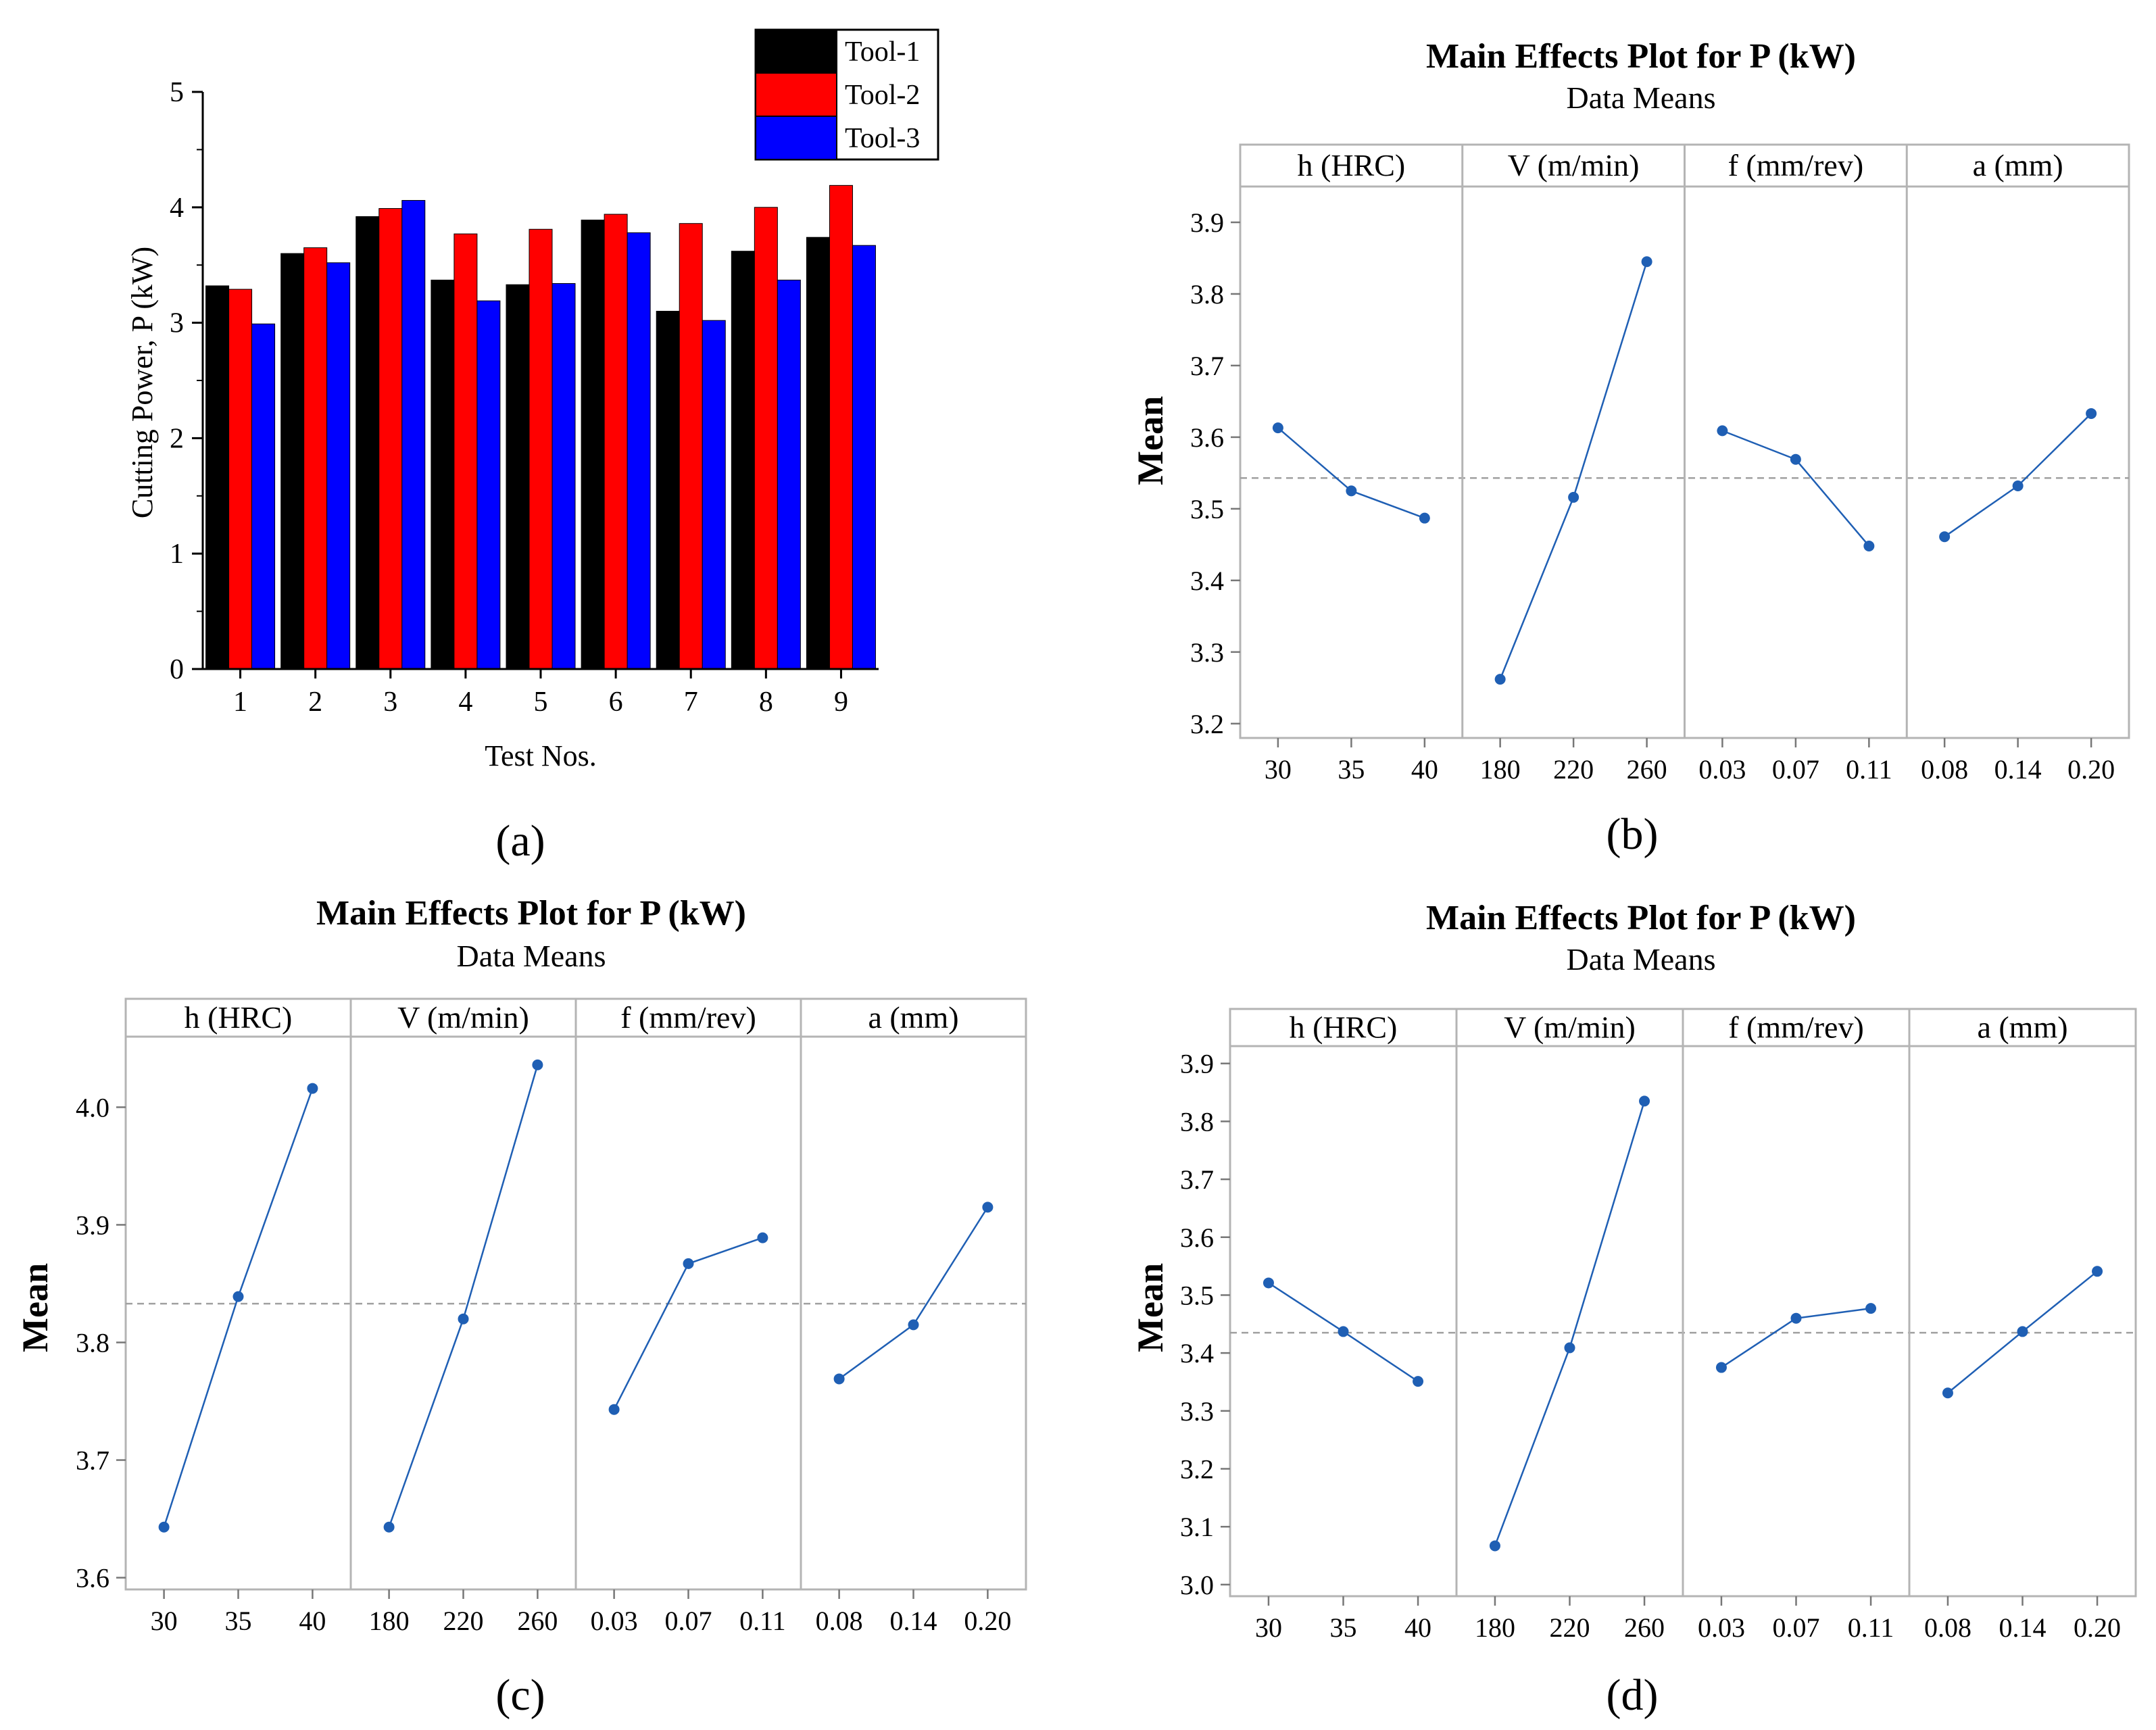 The image size is (2156, 1730). What do you see at coordinates (913, 1621) in the screenshot?
I see `x-tick-label: 0.14` at bounding box center [913, 1621].